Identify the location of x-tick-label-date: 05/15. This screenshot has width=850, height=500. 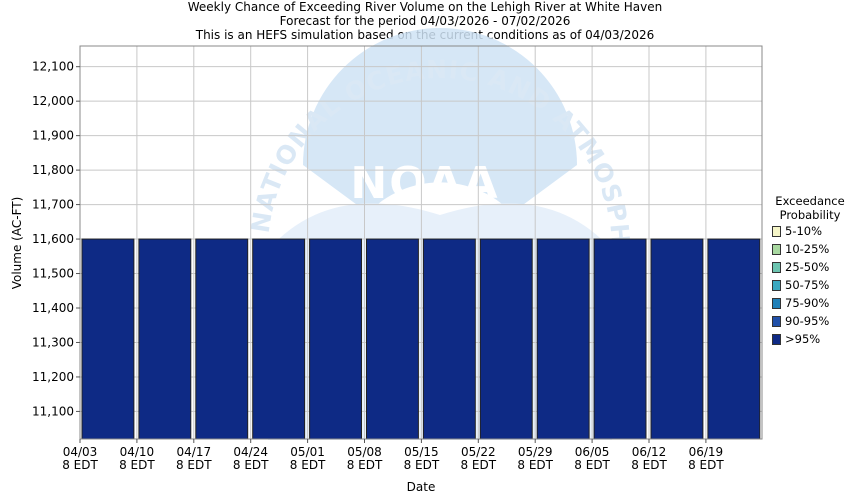
(421, 452).